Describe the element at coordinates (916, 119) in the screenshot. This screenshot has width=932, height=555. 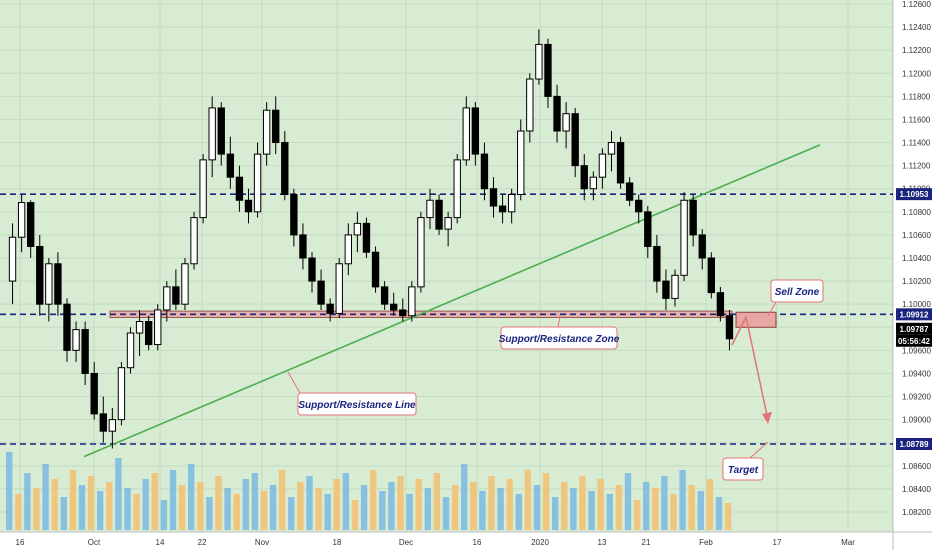
I see `y-tick-label: 1.11600` at that location.